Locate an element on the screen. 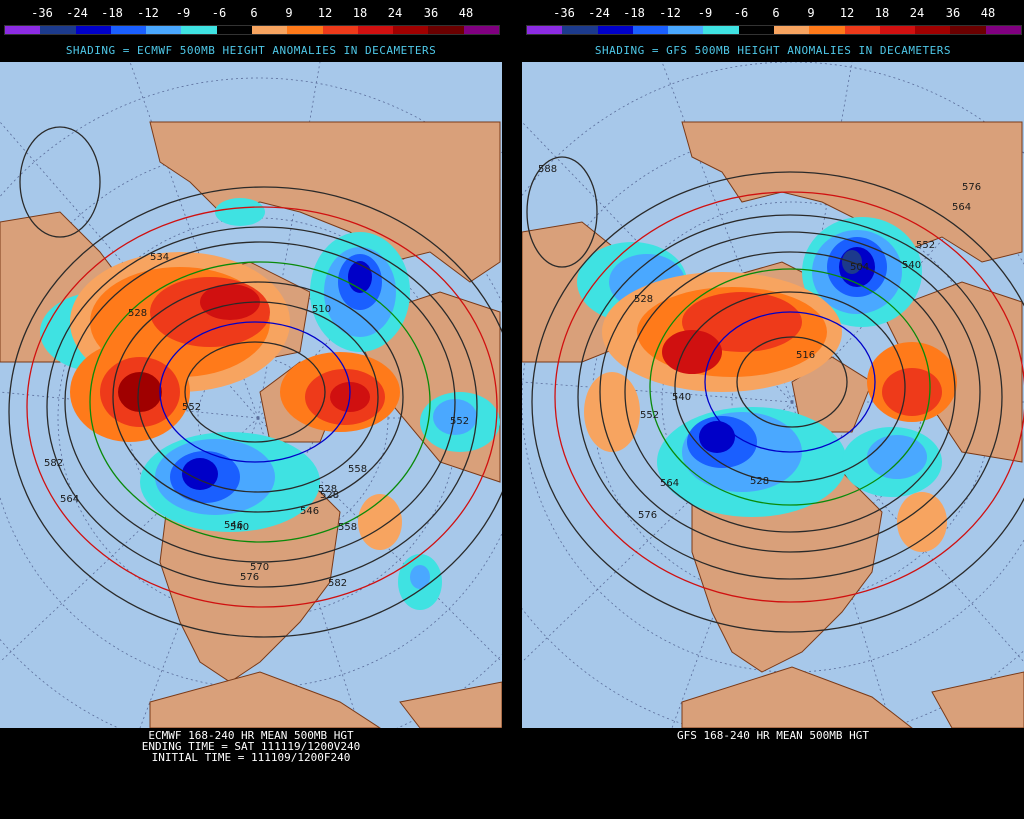  caption-line: GFS 168-240 HR MEAN 500MB HGT is located at coordinates (773, 735).